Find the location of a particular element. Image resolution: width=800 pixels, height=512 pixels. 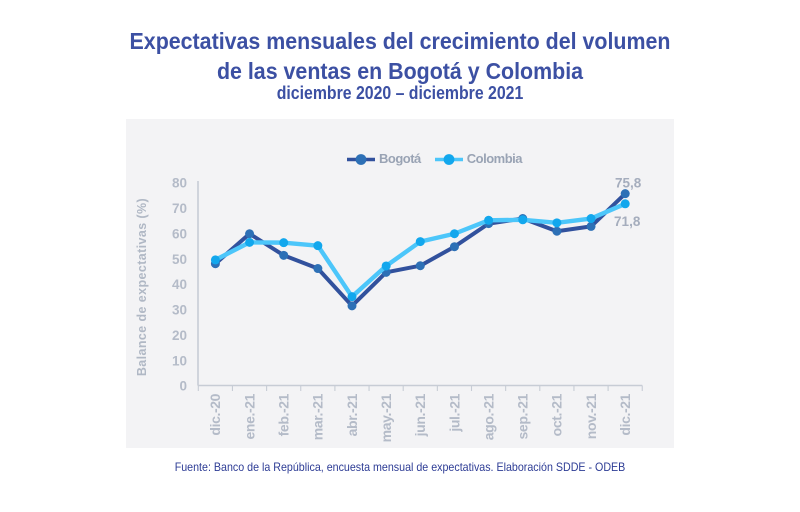

x-tick-label-mar21: mar.-21 is located at coordinates (318, 416).